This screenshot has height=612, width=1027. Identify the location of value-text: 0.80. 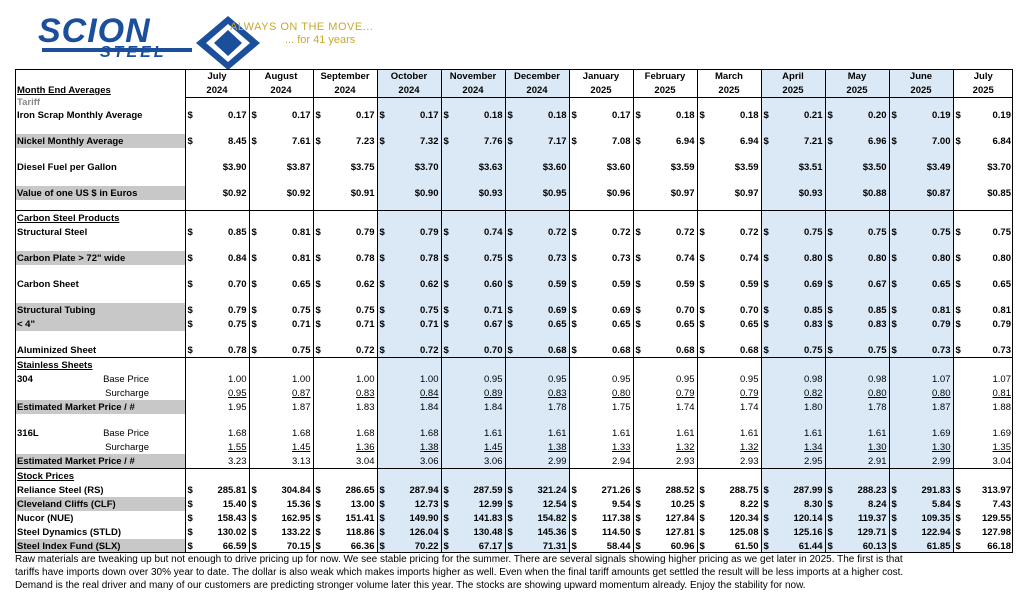
(941, 258).